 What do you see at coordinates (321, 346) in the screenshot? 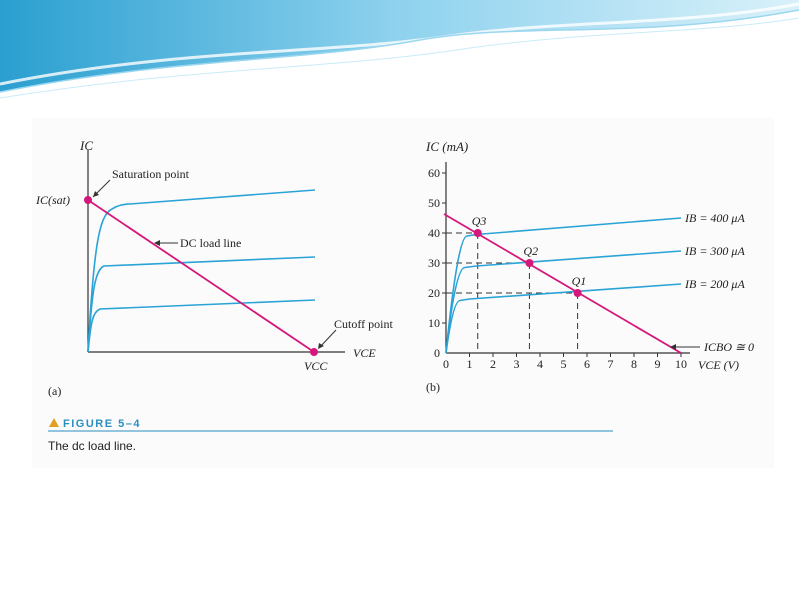
I see `cutoff-arrow-head` at bounding box center [321, 346].